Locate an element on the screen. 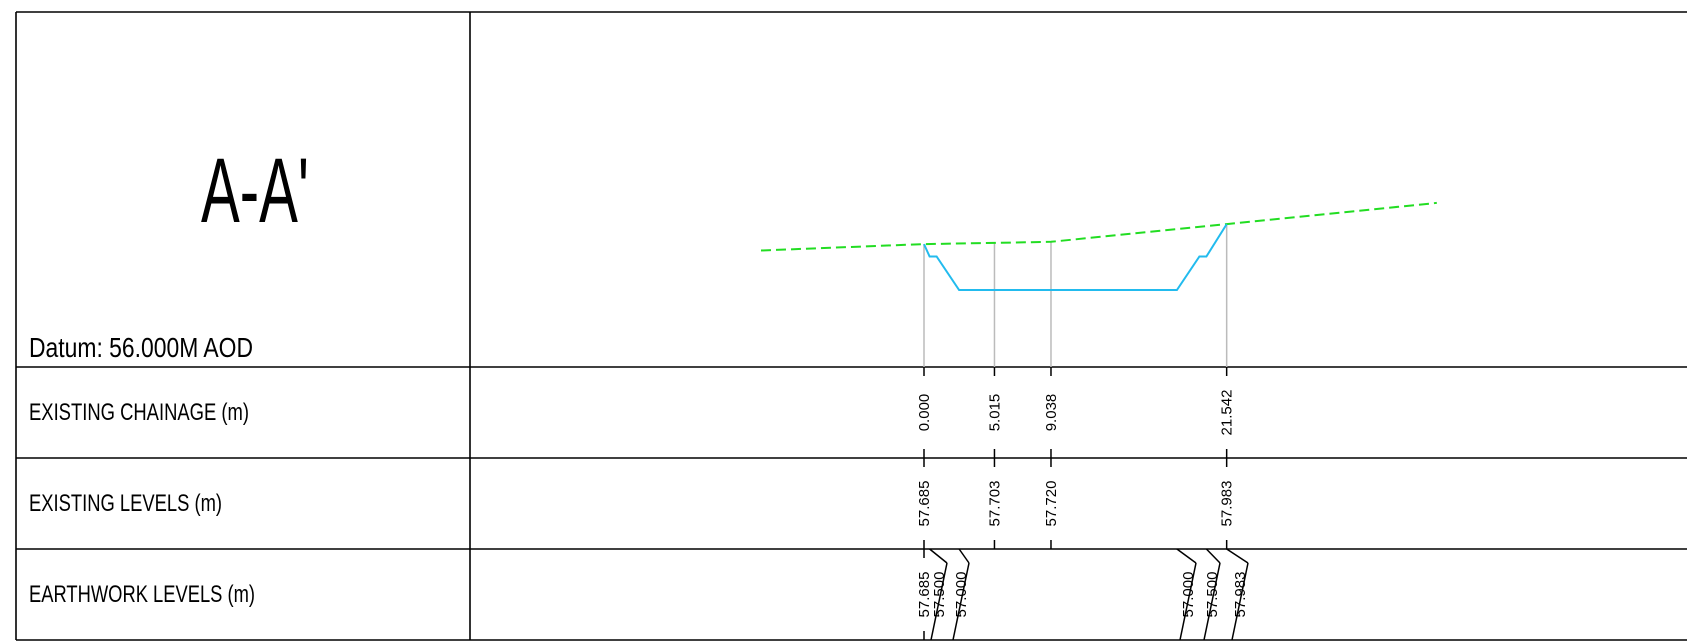 Image resolution: width=1687 pixels, height=643 pixels. chainage-value: 21.542 is located at coordinates (1227, 413).